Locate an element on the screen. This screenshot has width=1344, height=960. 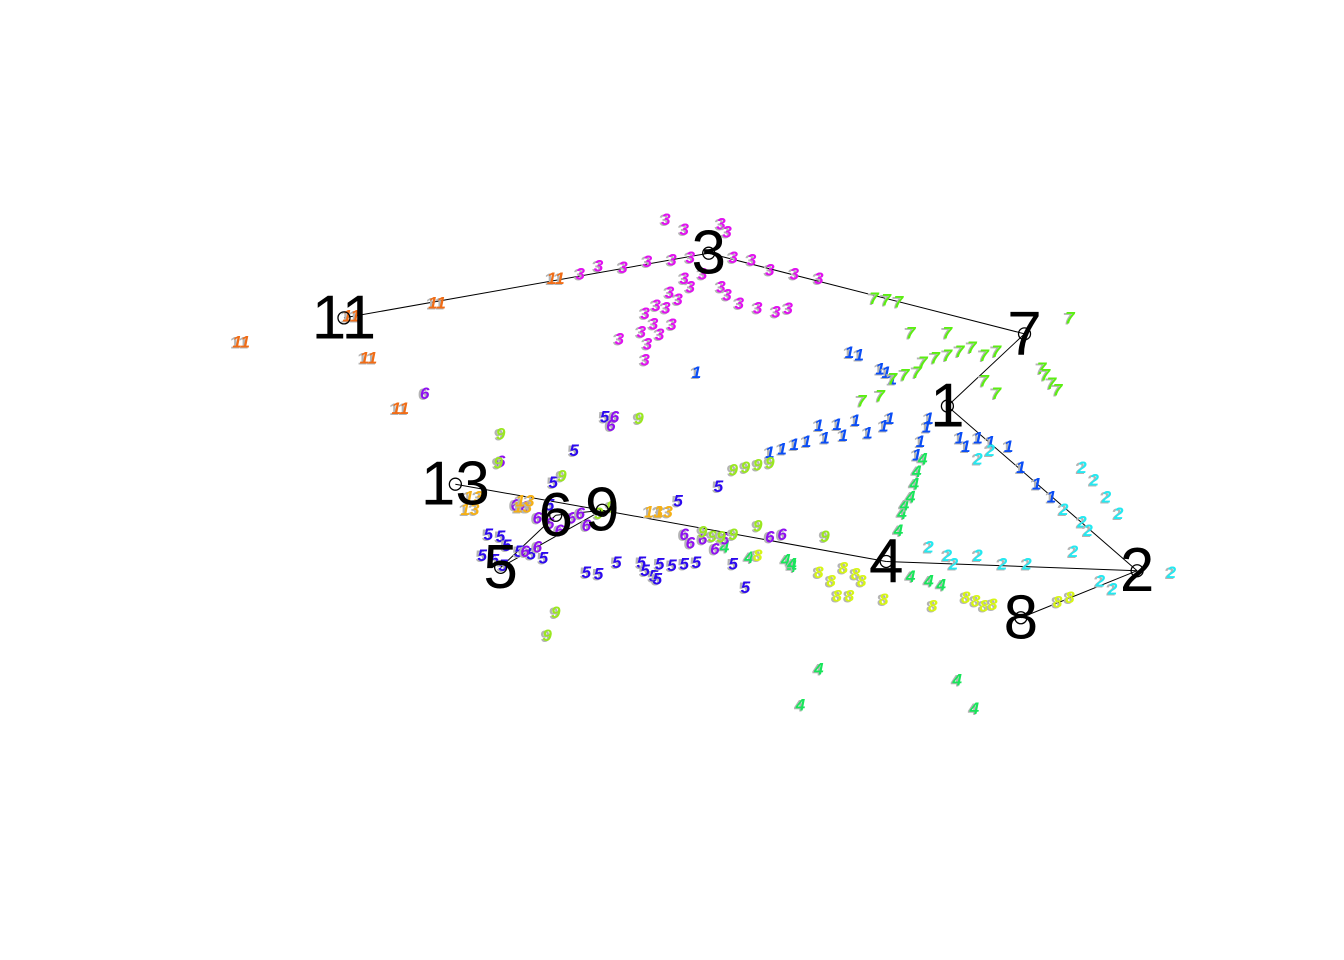
point-label-shadow: 13 is located at coordinates (520, 507).